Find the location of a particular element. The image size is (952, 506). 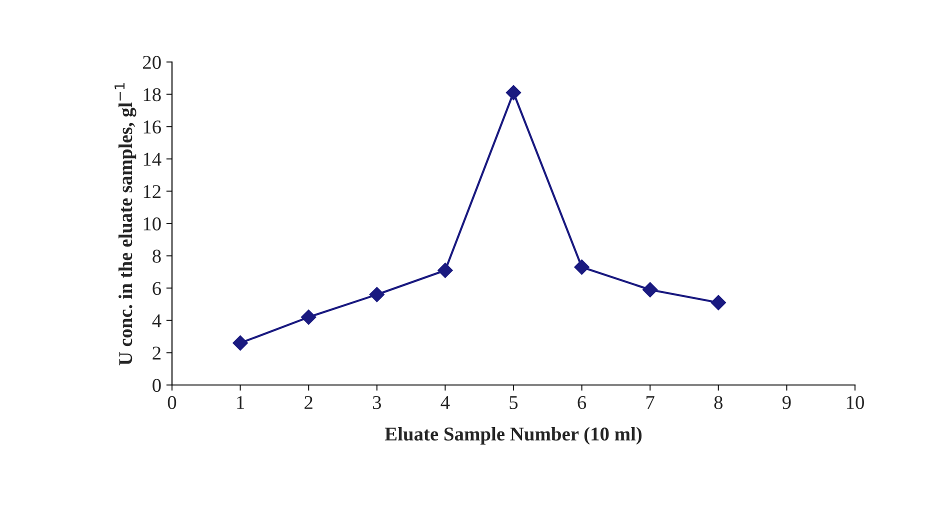

x-tick-label: 8 is located at coordinates (718, 403).